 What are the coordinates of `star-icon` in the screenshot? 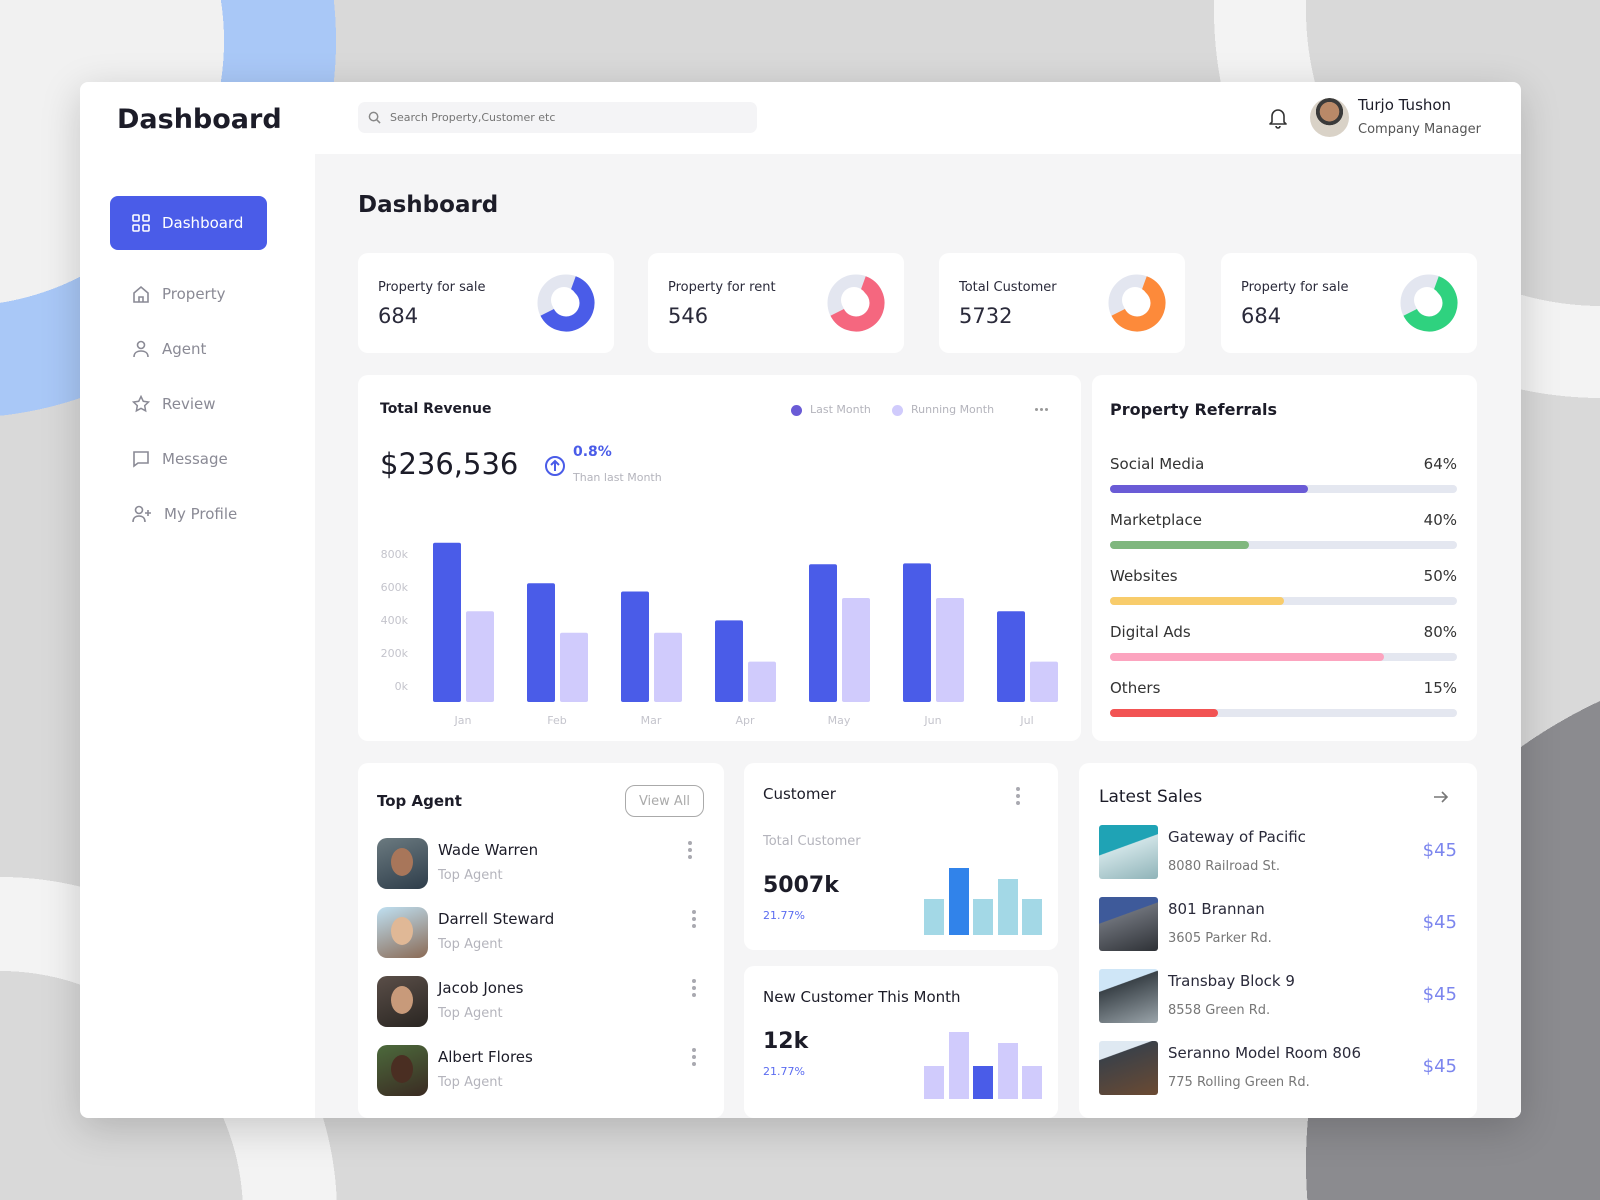 It's located at (141, 404).